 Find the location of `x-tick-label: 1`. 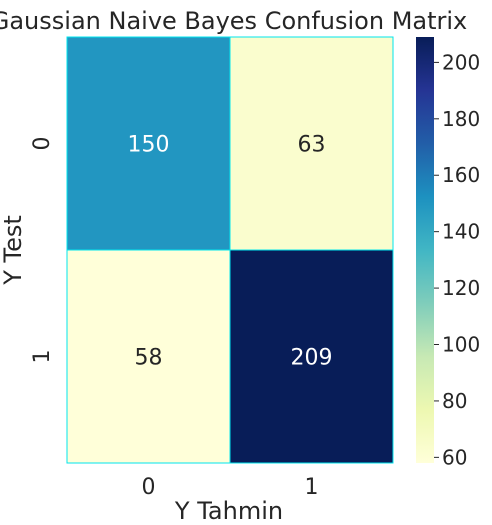

x-tick-label: 1 is located at coordinates (312, 487).